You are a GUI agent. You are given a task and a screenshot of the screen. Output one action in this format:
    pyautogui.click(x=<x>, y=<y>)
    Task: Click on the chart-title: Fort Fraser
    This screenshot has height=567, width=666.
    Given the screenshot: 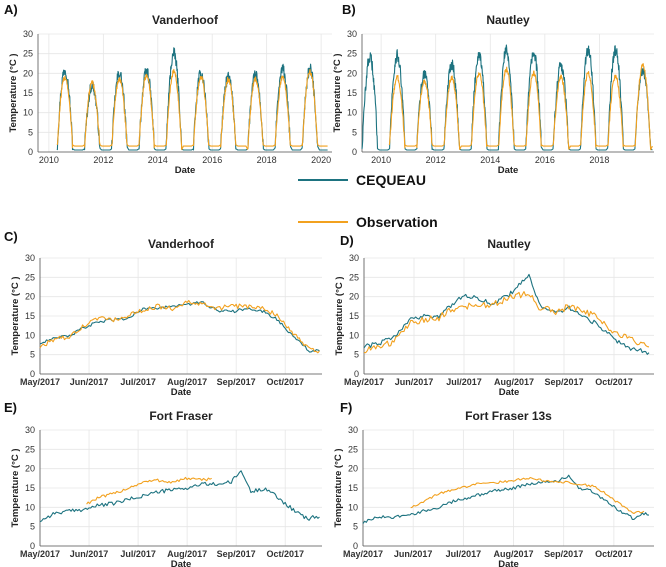 What is the action you would take?
    pyautogui.click(x=181, y=416)
    